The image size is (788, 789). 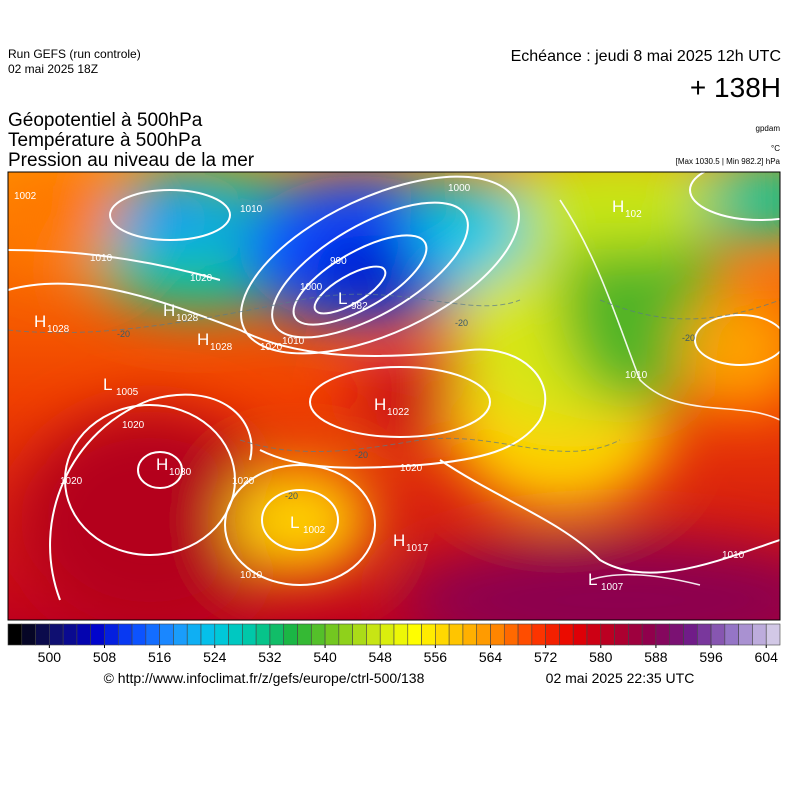 What do you see at coordinates (131, 160) in the screenshot?
I see `title-line: Pression au niveau de la mer` at bounding box center [131, 160].